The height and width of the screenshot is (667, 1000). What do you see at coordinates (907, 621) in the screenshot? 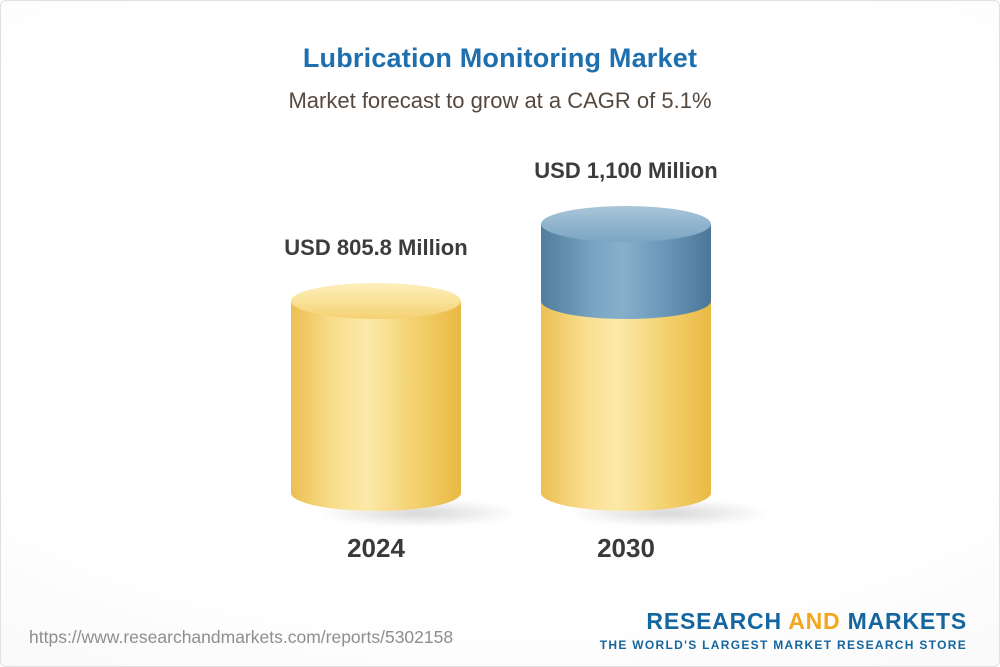
I see `logo-markets: MARKETS` at bounding box center [907, 621].